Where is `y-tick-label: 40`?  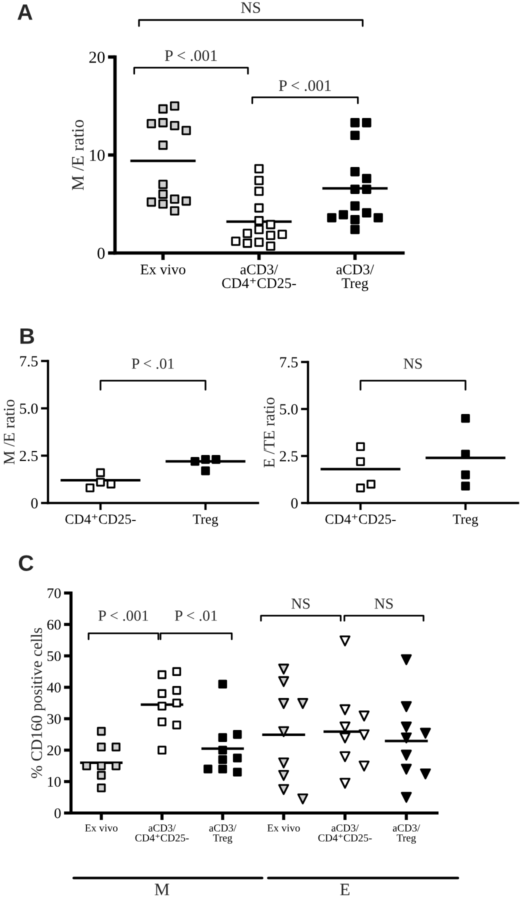
y-tick-label: 40 is located at coordinates (53, 687).